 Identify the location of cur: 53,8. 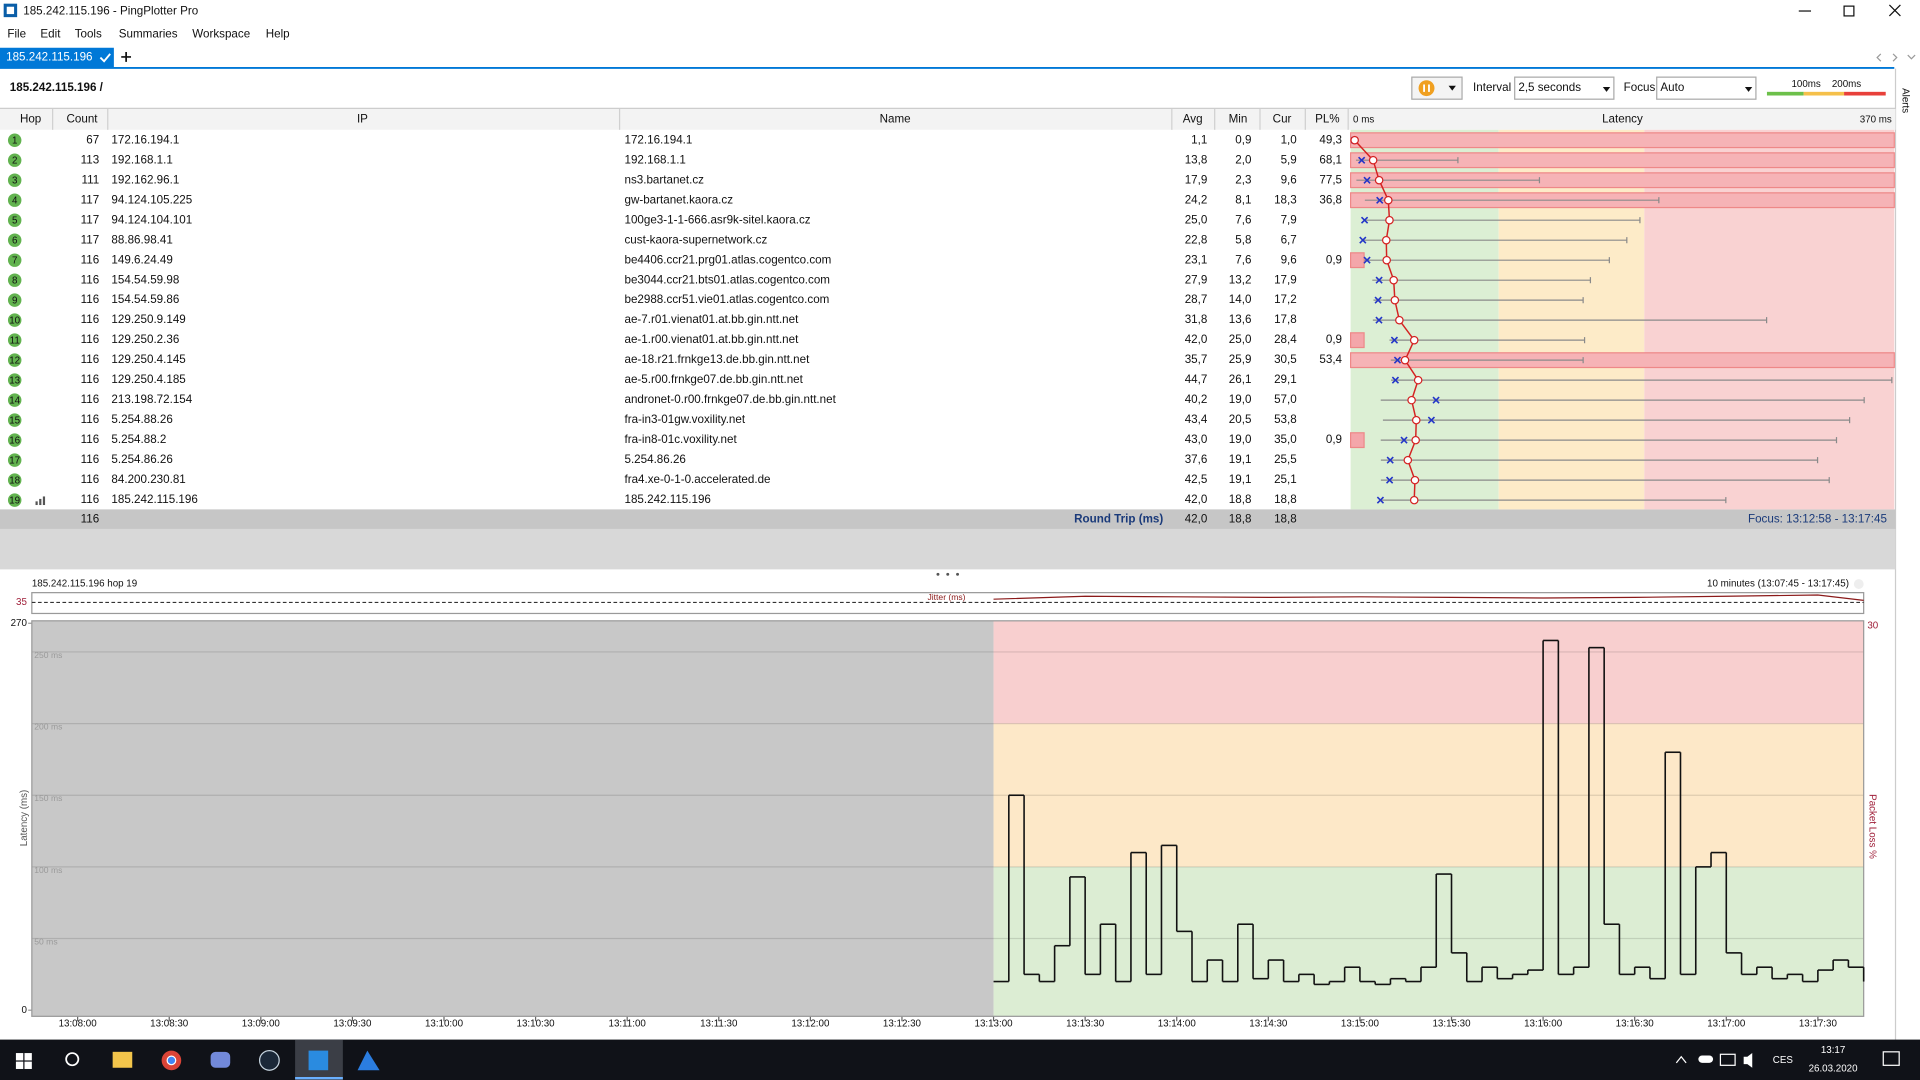
(1285, 419).